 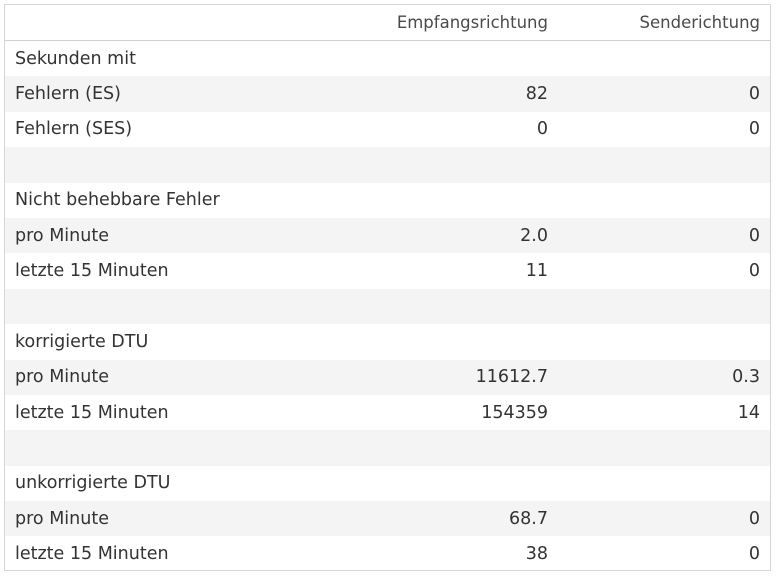 I want to click on table-row-corrected-dtu-heading: korrigierte DTU, so click(x=387, y=341).